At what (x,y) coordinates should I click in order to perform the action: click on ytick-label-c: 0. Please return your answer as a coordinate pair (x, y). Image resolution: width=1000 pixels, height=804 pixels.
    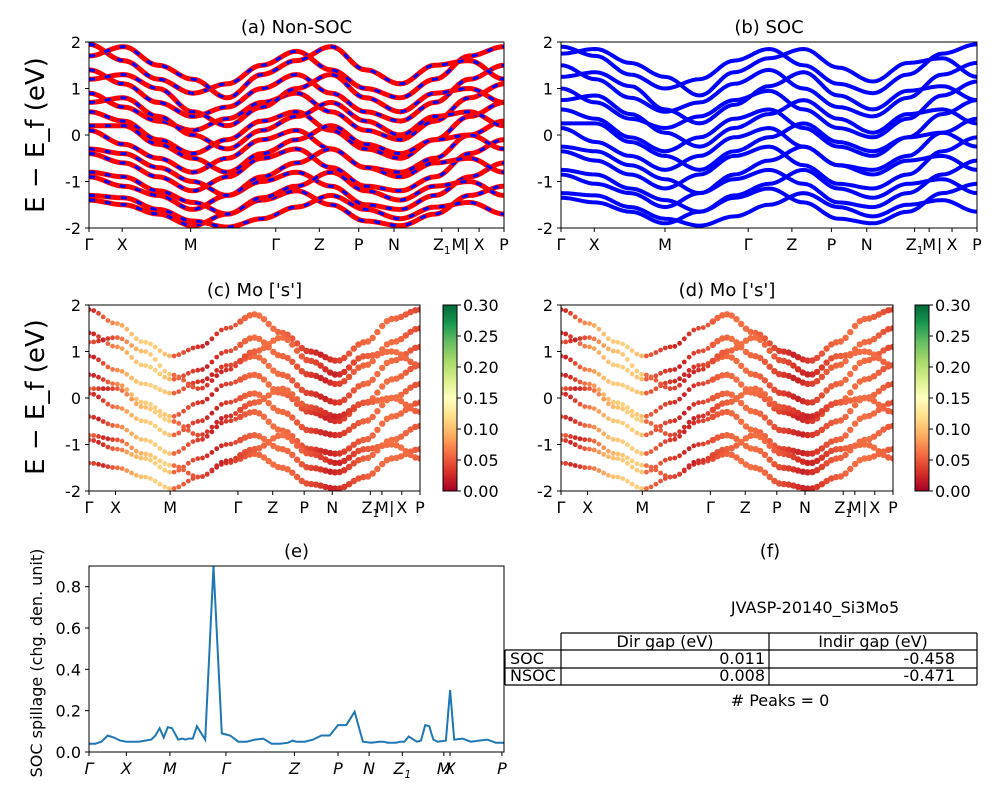
    Looking at the image, I should click on (76, 398).